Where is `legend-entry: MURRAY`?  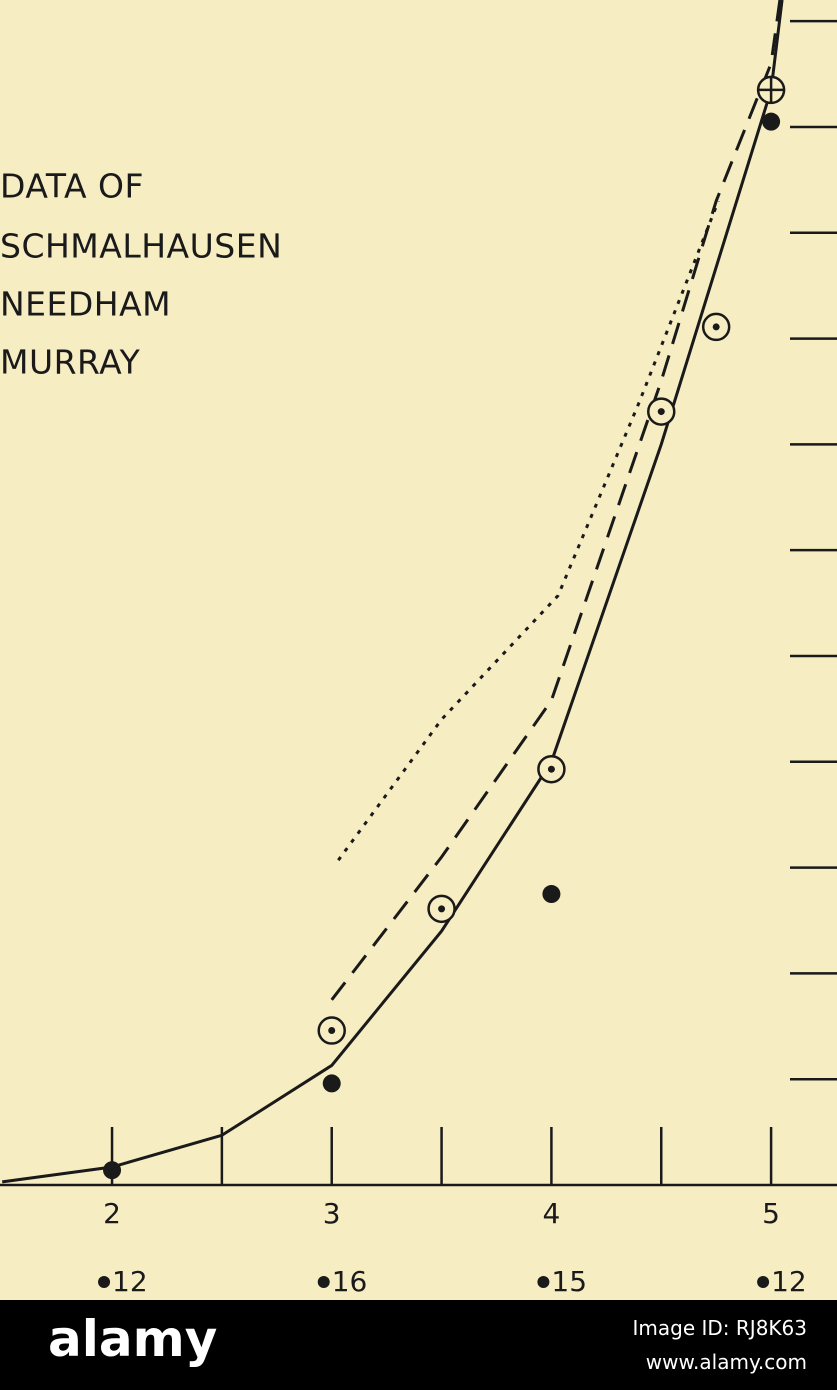
legend-entry: MURRAY is located at coordinates (70, 362).